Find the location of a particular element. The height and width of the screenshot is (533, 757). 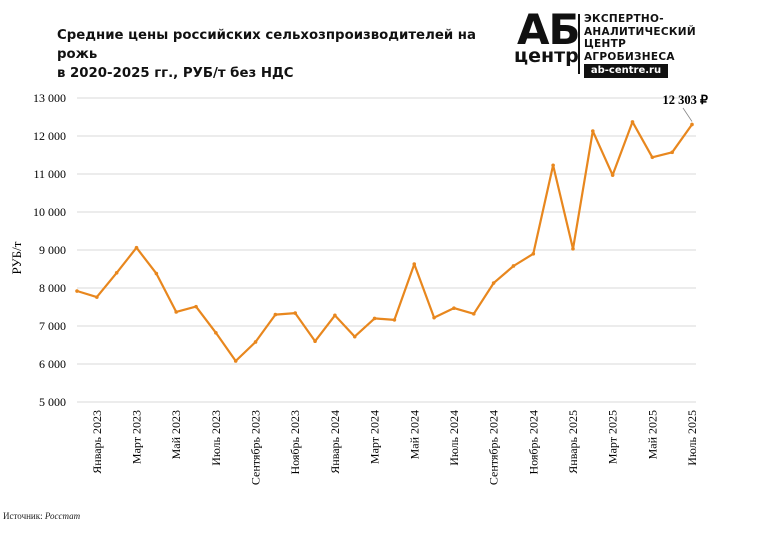

annotation-label: 12 303 ₽ is located at coordinates (686, 100).